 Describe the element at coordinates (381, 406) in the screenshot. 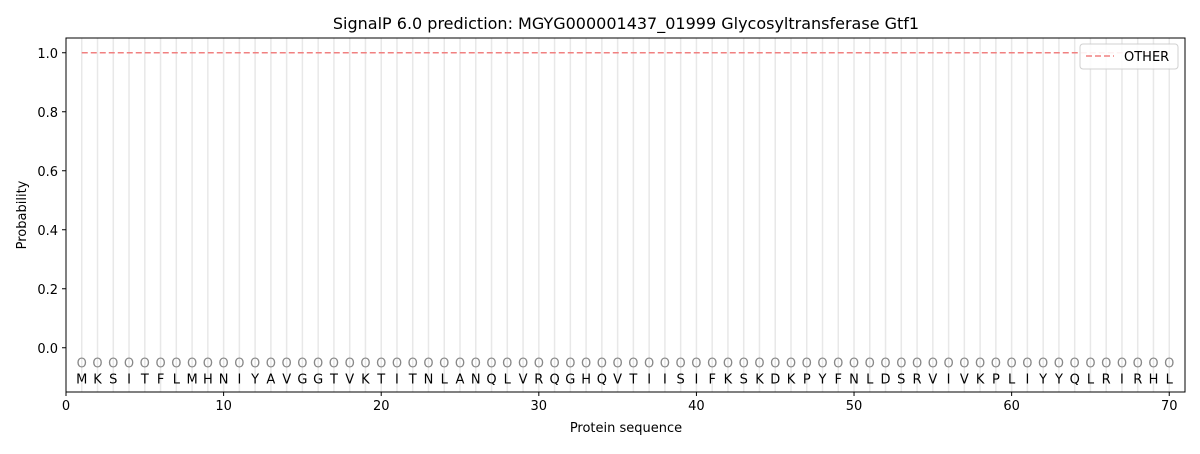

I see `x-tick-label: 20` at that location.